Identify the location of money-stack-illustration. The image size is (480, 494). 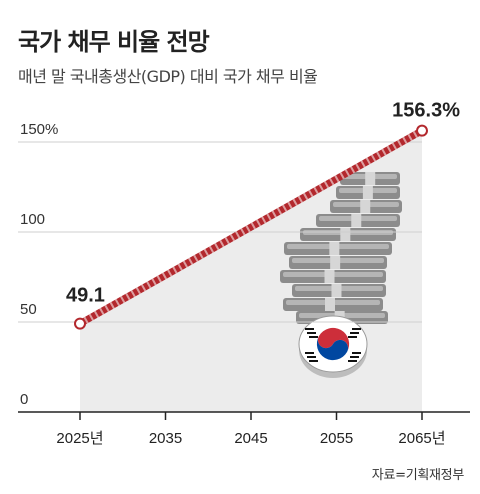
(341, 275).